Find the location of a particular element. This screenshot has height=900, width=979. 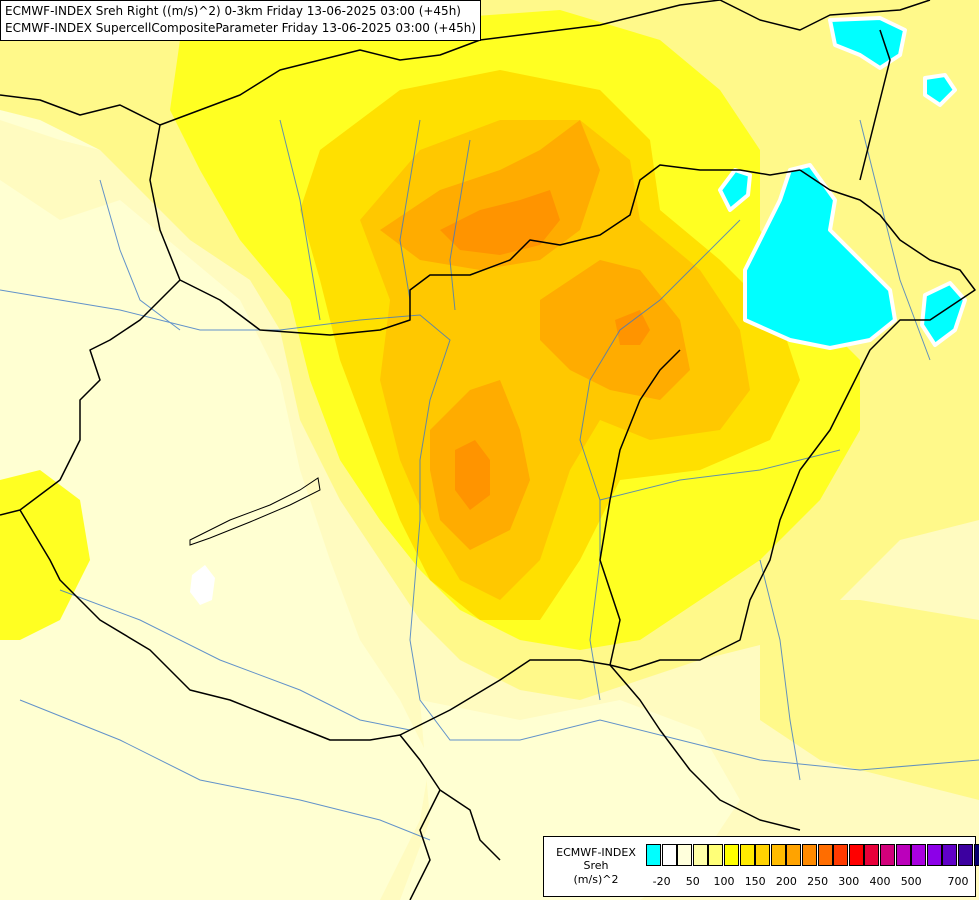

border-austria-hungary is located at coordinates (90, 397).